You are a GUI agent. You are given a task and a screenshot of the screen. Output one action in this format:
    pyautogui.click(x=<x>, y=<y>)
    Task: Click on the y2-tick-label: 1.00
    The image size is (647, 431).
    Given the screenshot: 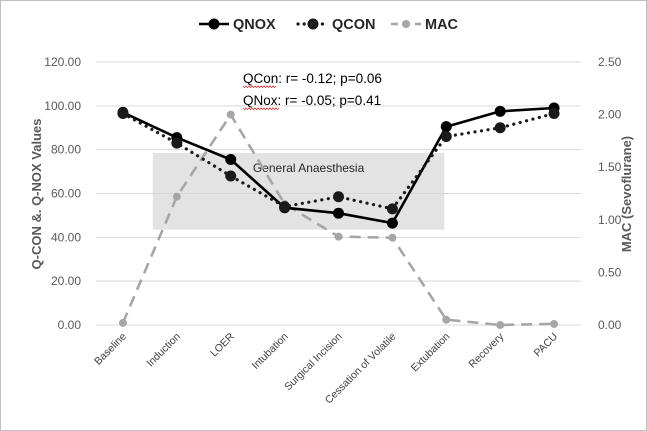 What is the action you would take?
    pyautogui.click(x=610, y=220)
    